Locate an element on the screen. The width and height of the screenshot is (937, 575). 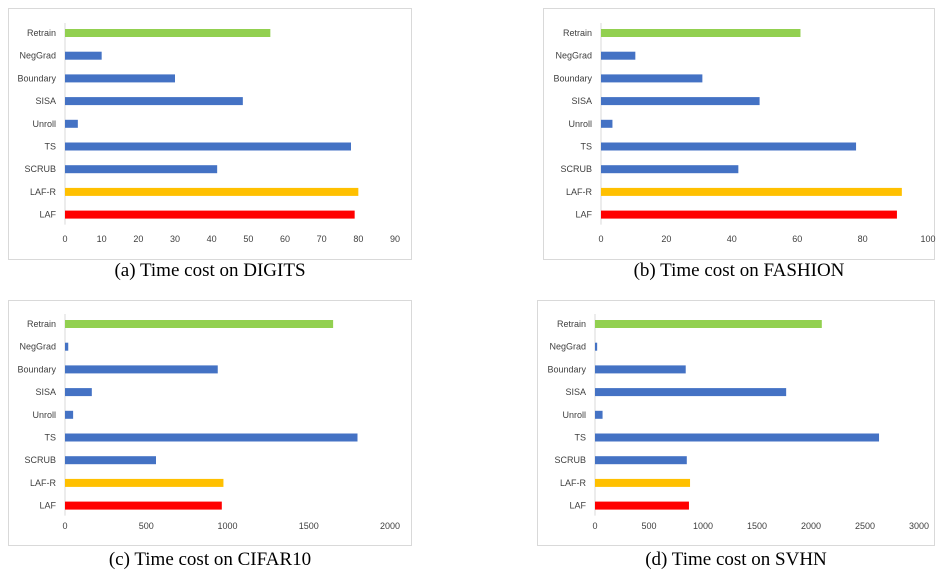
x-tick-label: 70 is located at coordinates (322, 239).